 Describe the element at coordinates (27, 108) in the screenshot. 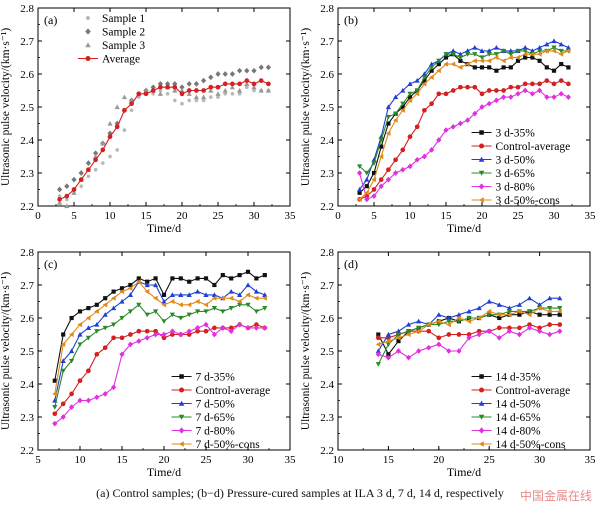

I see `y-tick-label: 2.5` at that location.